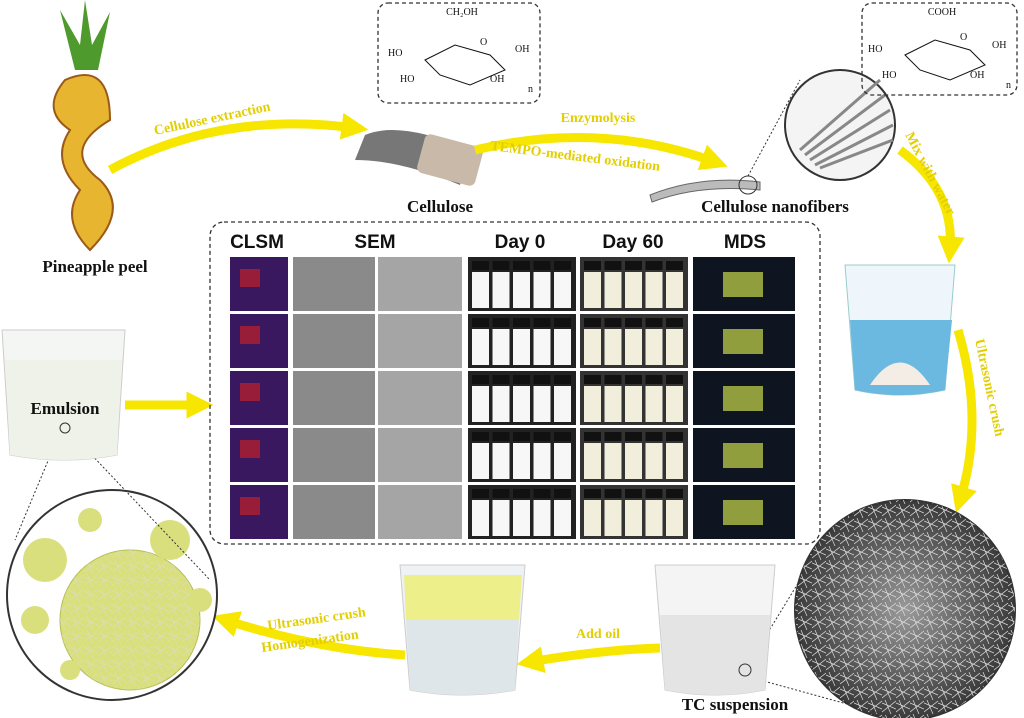  What do you see at coordinates (880, 608) in the screenshot?
I see `sem-circle` at bounding box center [880, 608].